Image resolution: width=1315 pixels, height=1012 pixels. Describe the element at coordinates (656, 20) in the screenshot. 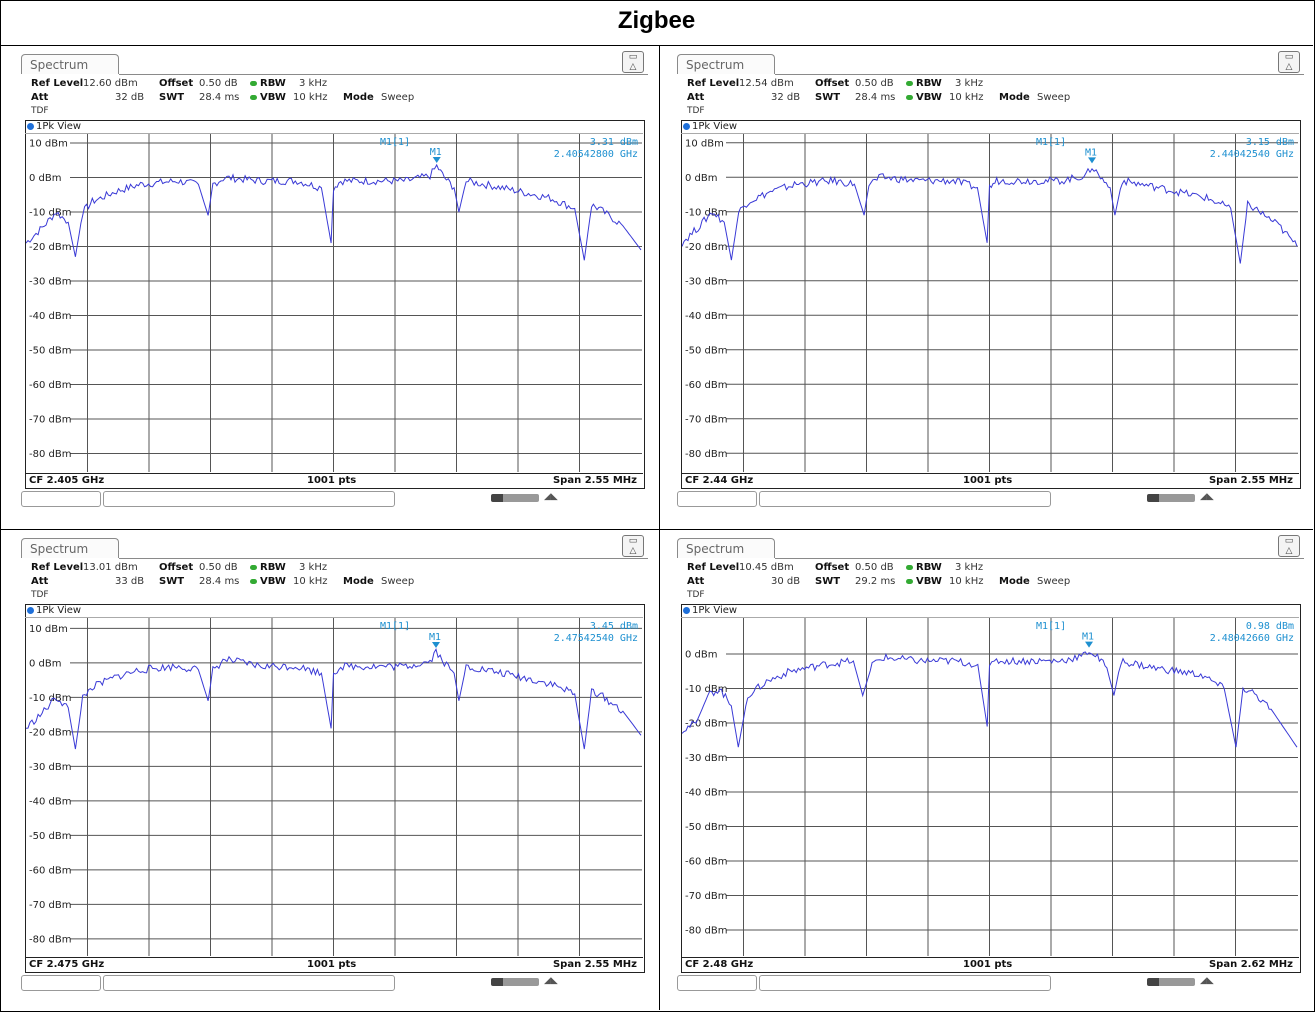

I see `page-title: Zigbee` at that location.